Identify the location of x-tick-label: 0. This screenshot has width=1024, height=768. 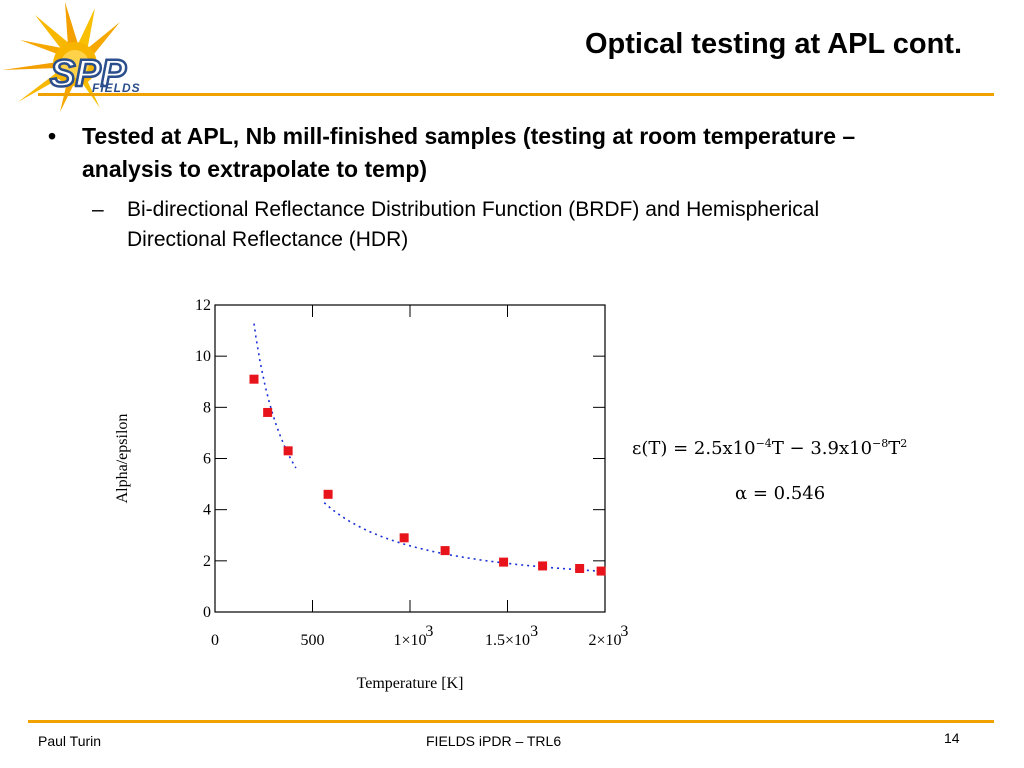
(215, 640).